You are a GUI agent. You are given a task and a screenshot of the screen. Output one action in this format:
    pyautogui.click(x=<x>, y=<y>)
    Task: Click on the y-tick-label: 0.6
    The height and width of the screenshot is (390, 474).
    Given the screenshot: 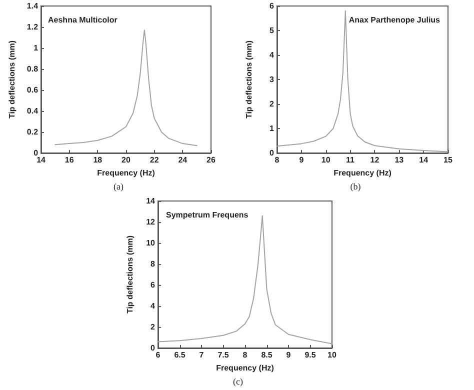 What is the action you would take?
    pyautogui.click(x=32, y=90)
    